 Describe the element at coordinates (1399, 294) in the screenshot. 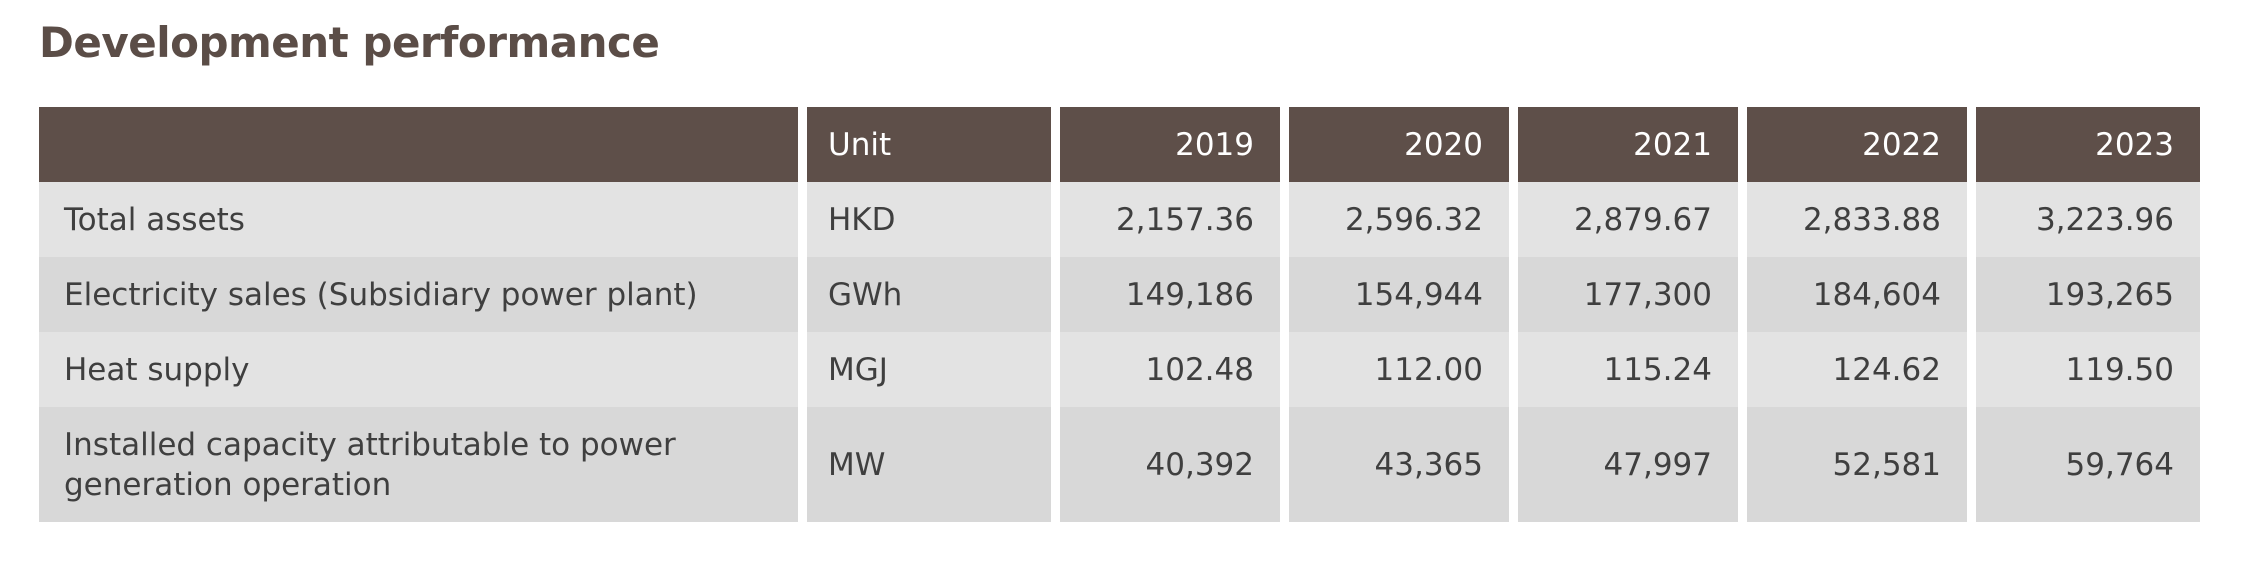

I see `value-2020: 154,944` at that location.